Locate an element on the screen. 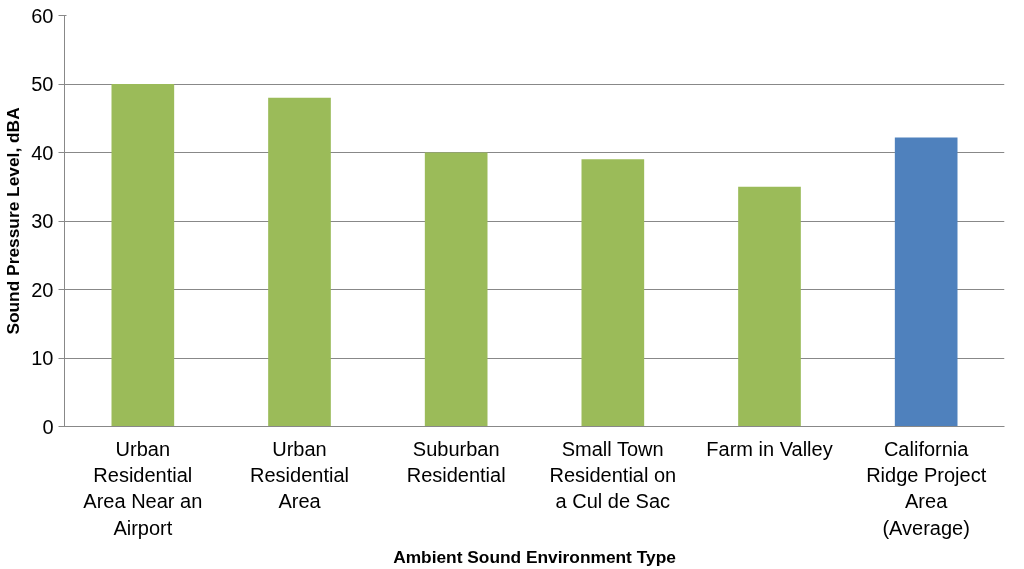 The image size is (1024, 569). y-axis-title: Sound Pressure Level, dBA is located at coordinates (13, 220).